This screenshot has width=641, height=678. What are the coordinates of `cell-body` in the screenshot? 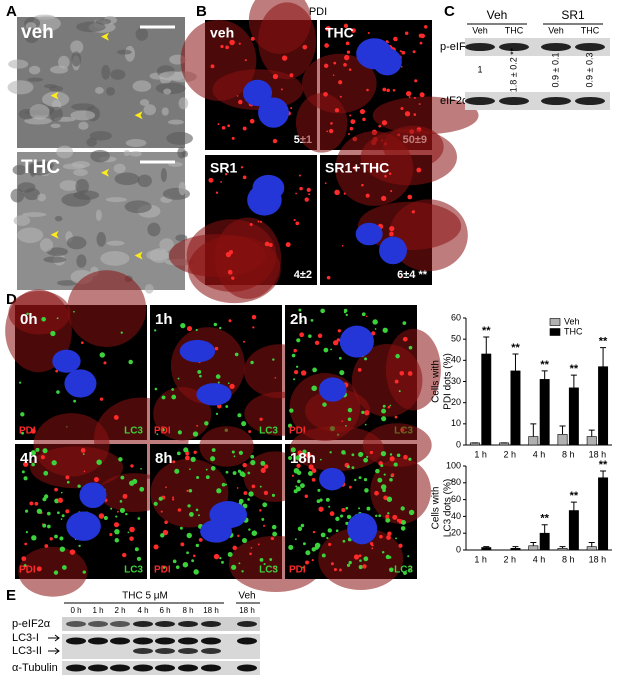 It's located at (409, 157).